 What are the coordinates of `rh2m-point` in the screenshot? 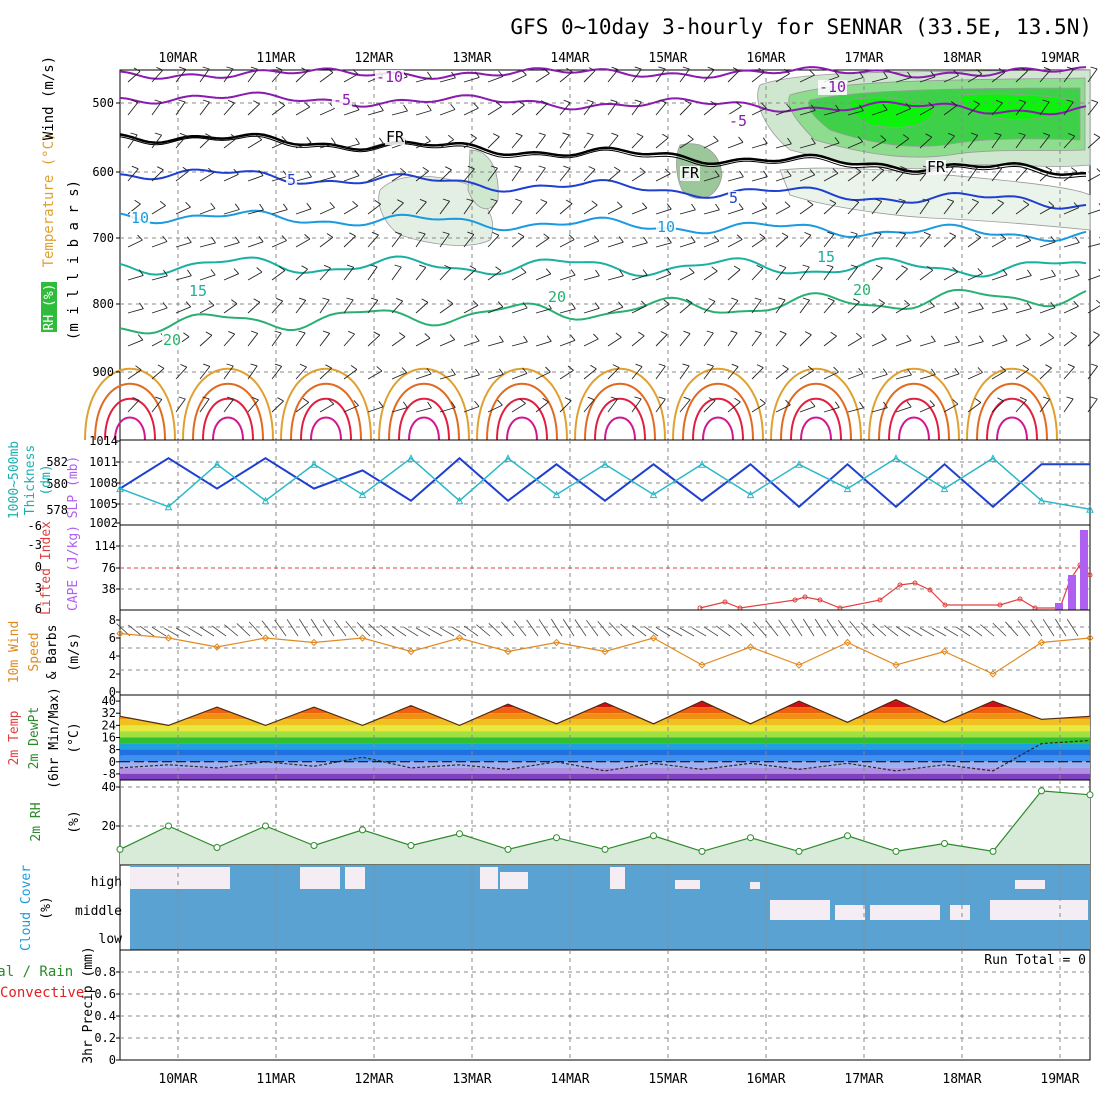 It's located at (799, 851).